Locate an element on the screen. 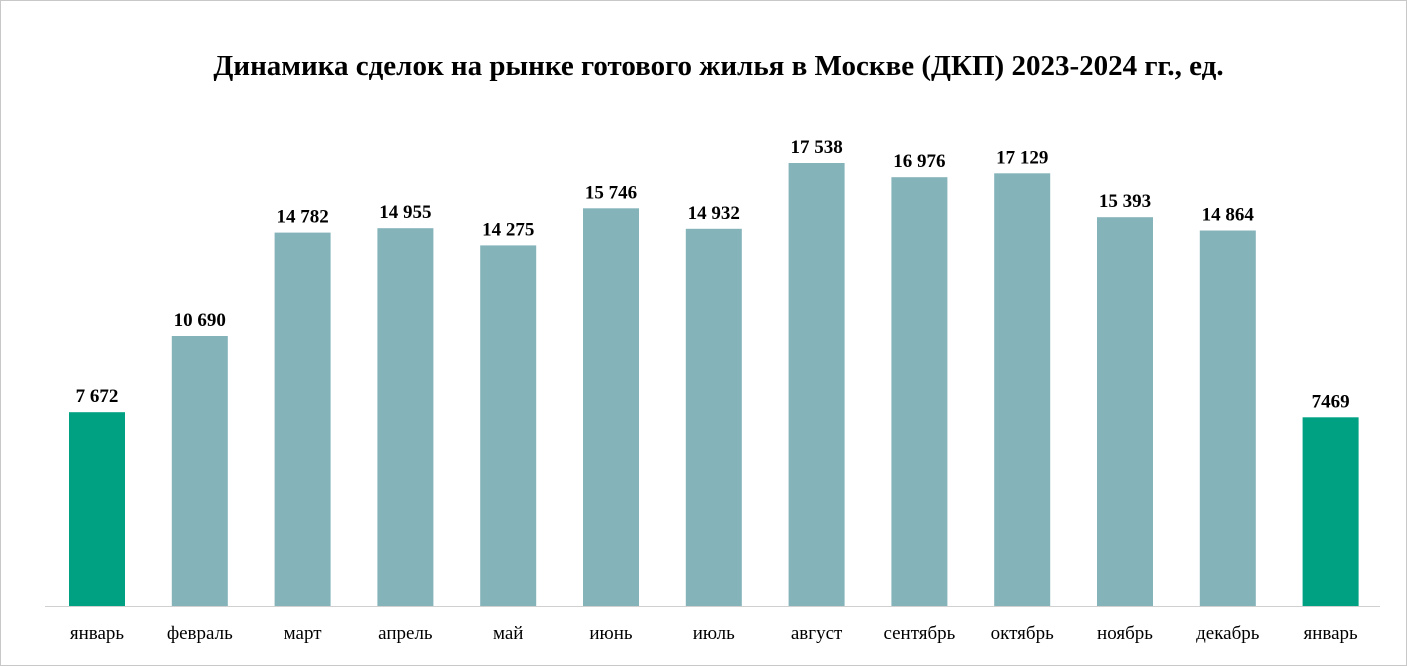 The image size is (1407, 666). value-label-5: 15 746 is located at coordinates (611, 192).